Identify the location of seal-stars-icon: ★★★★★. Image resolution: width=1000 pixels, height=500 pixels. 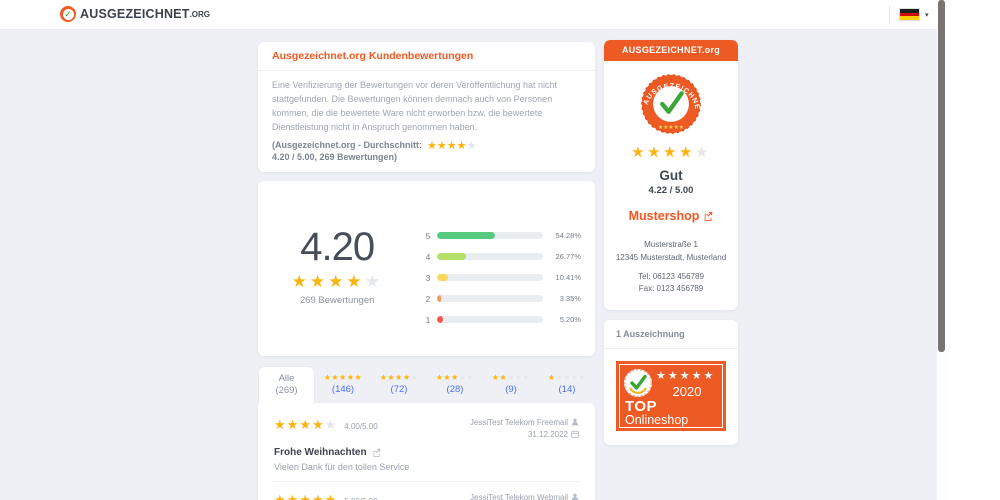
(671, 127).